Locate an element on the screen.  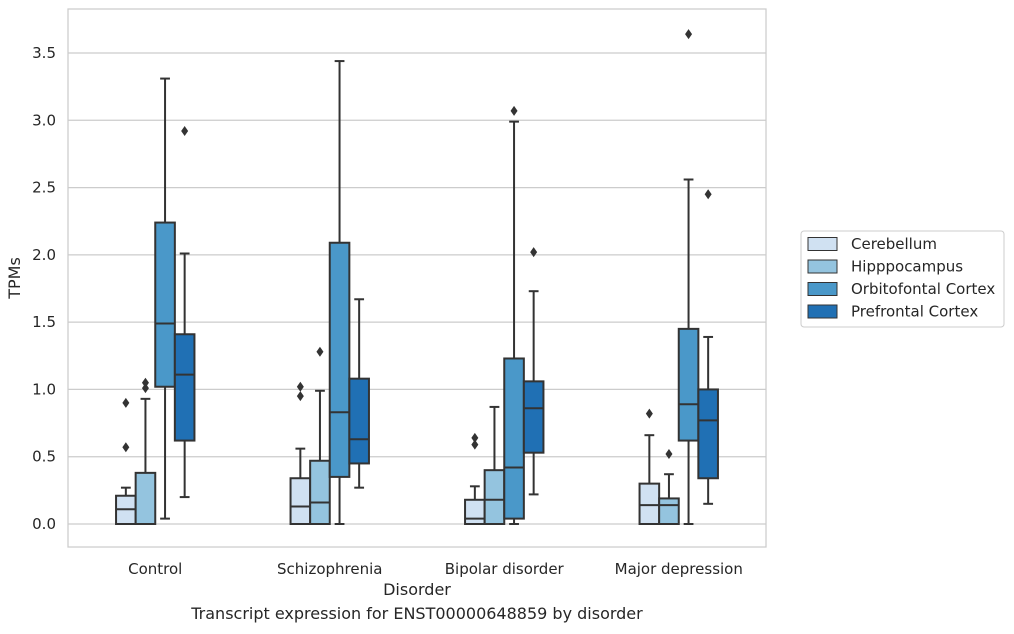
y-tick-label: 2.5 is located at coordinates (44, 188).